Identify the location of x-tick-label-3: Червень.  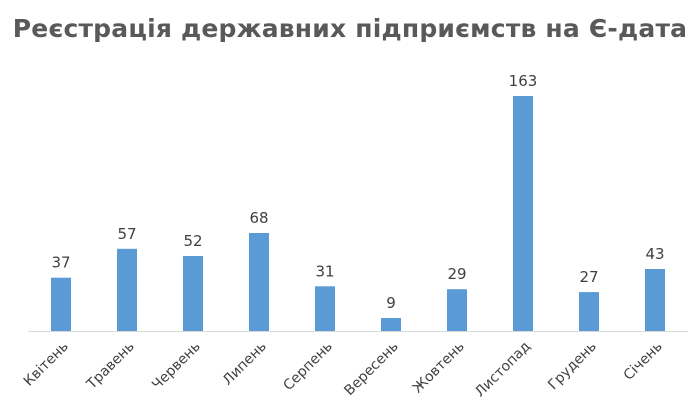
(176, 366).